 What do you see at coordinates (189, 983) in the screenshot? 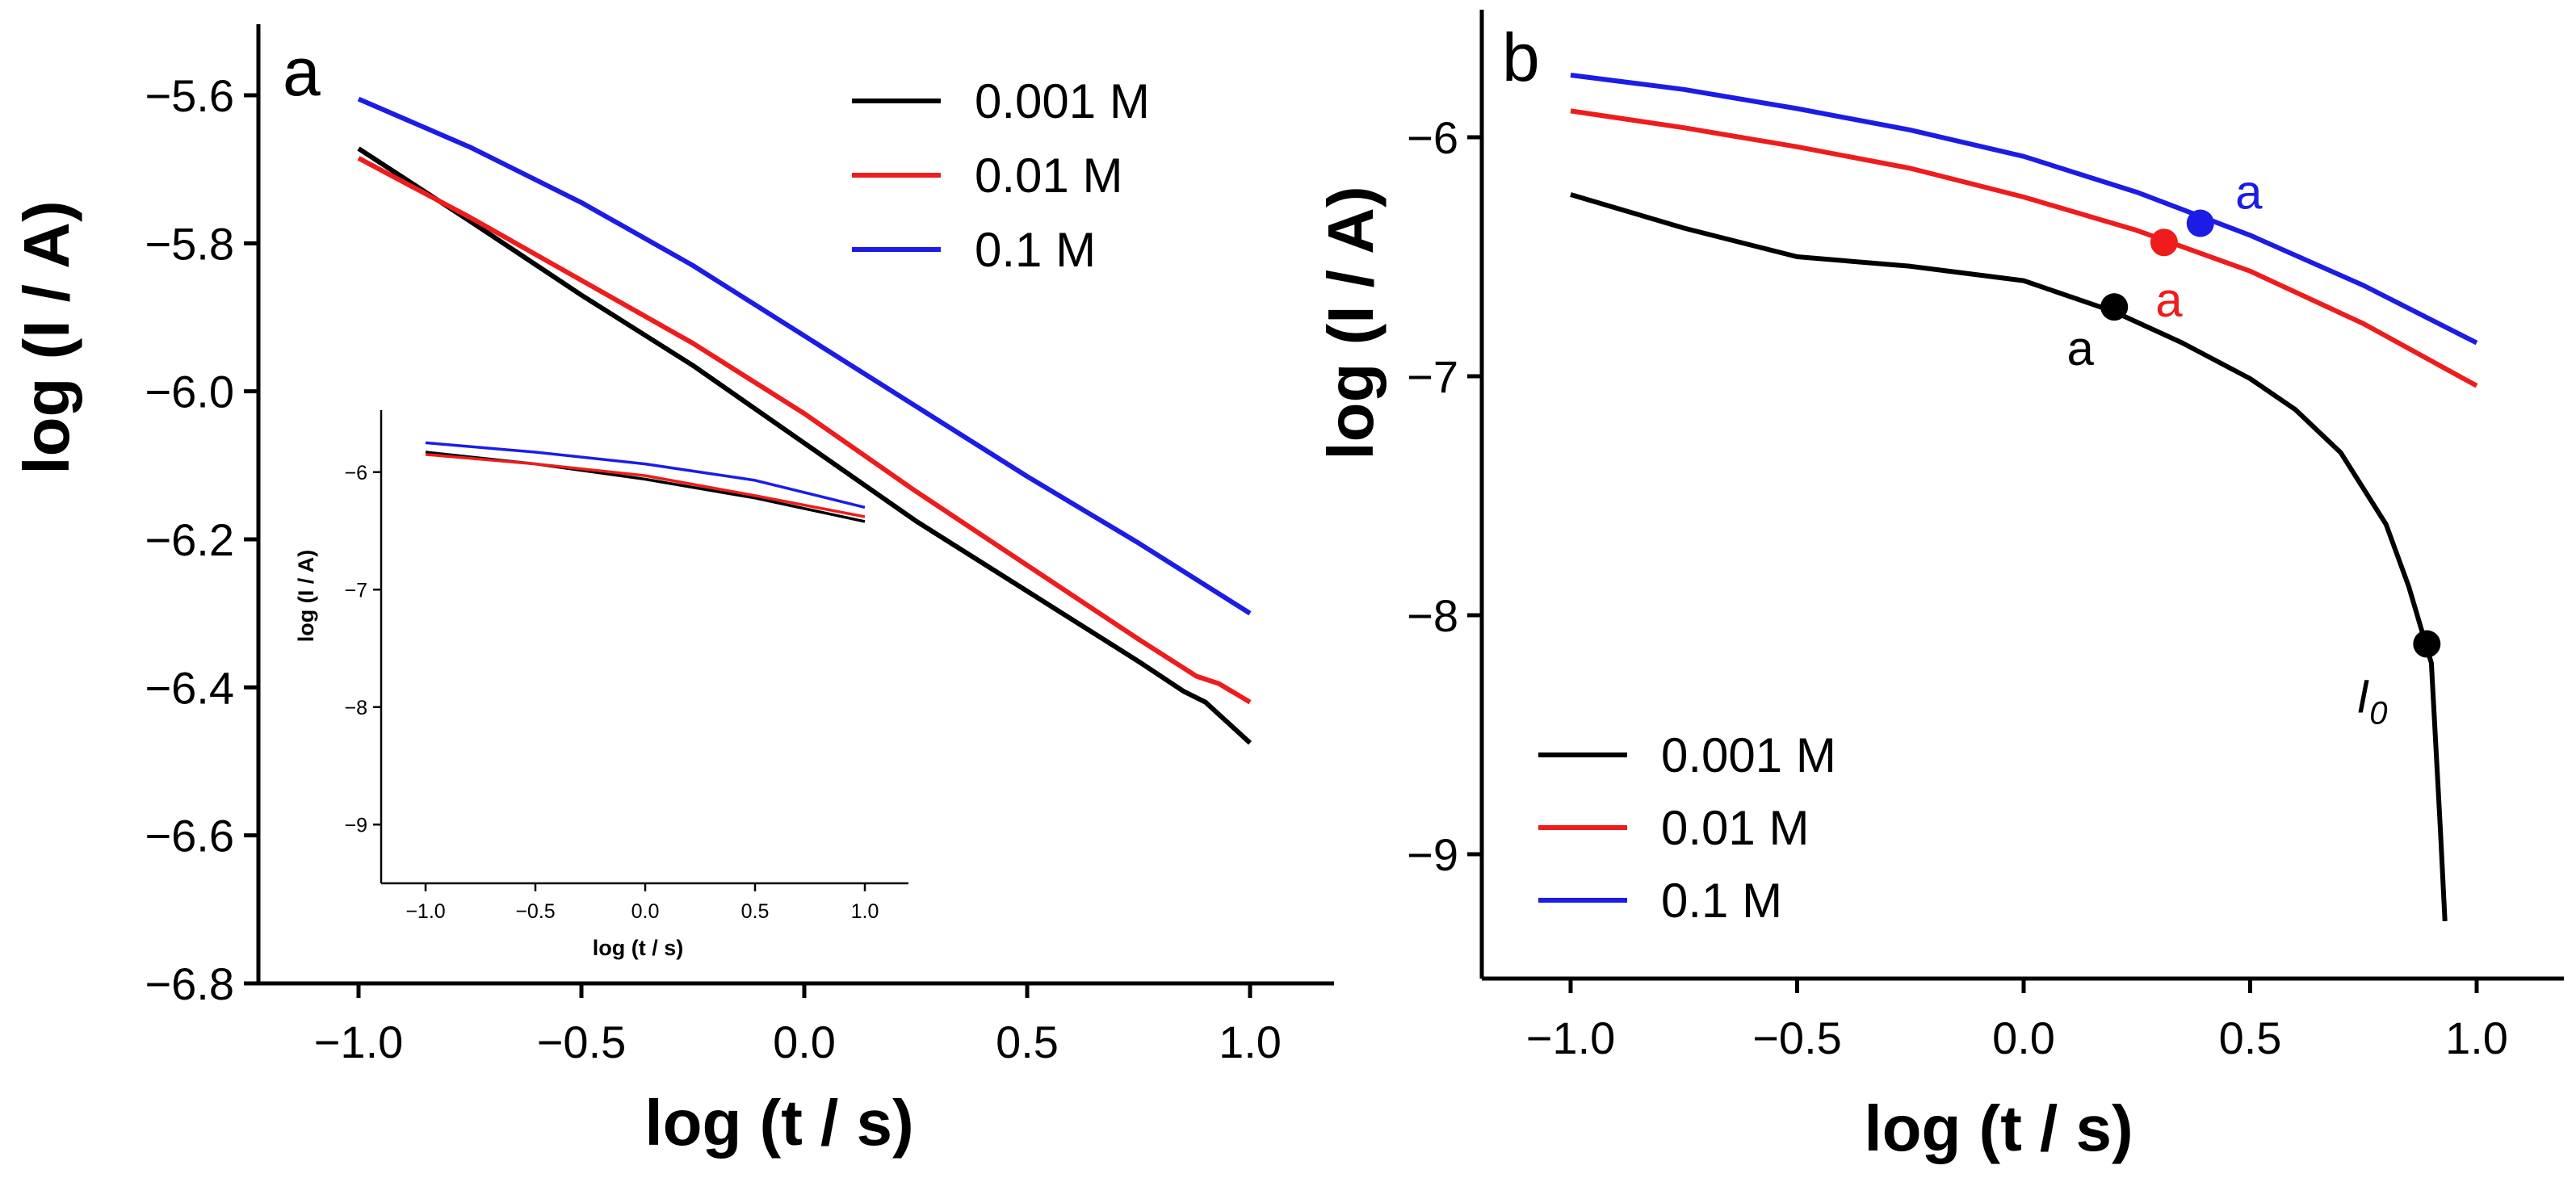
I see `panel-a-y-tick-label: −6.8` at bounding box center [189, 983].